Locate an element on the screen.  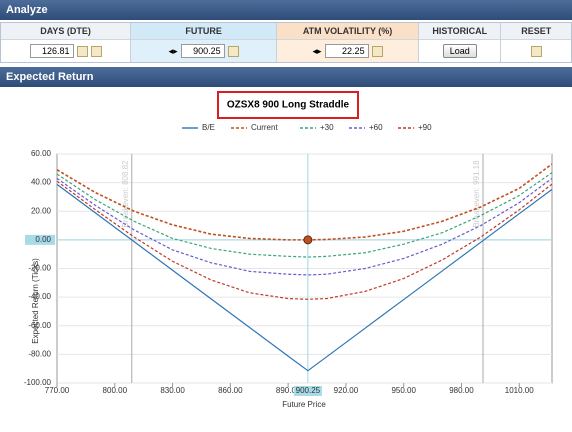
col: RESET is located at coordinates (536, 42).